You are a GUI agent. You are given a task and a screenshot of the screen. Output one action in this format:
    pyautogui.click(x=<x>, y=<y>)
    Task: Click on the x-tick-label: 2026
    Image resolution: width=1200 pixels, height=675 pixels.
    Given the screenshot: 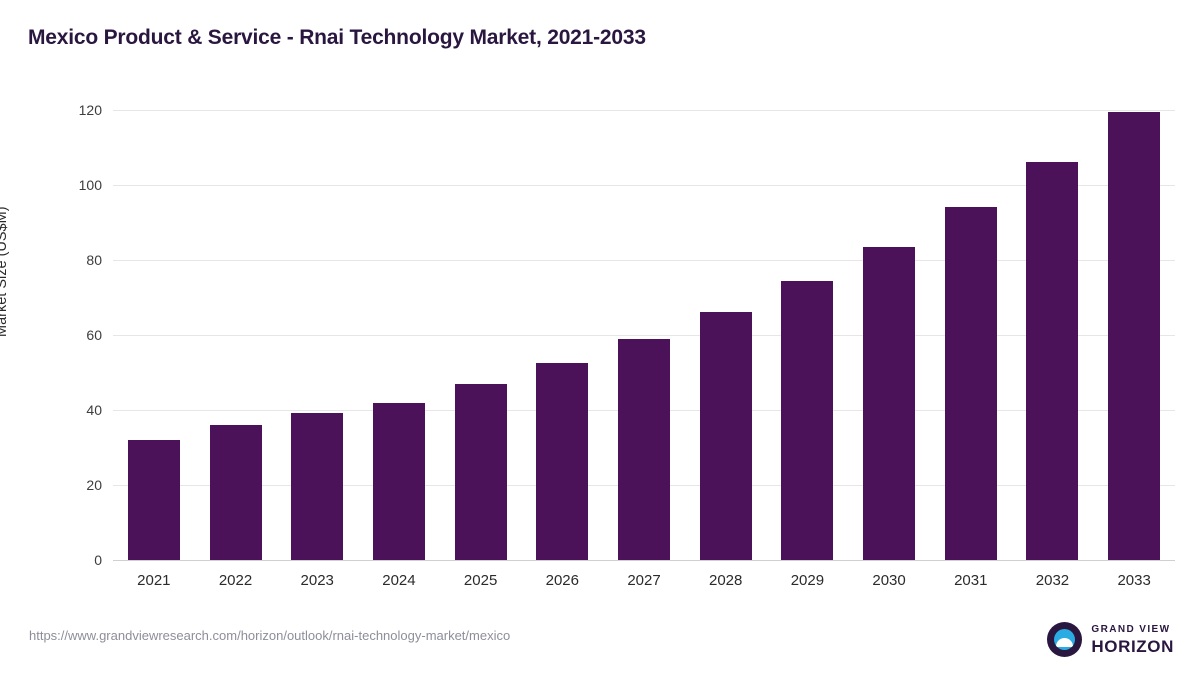 What is the action you would take?
    pyautogui.click(x=562, y=580)
    